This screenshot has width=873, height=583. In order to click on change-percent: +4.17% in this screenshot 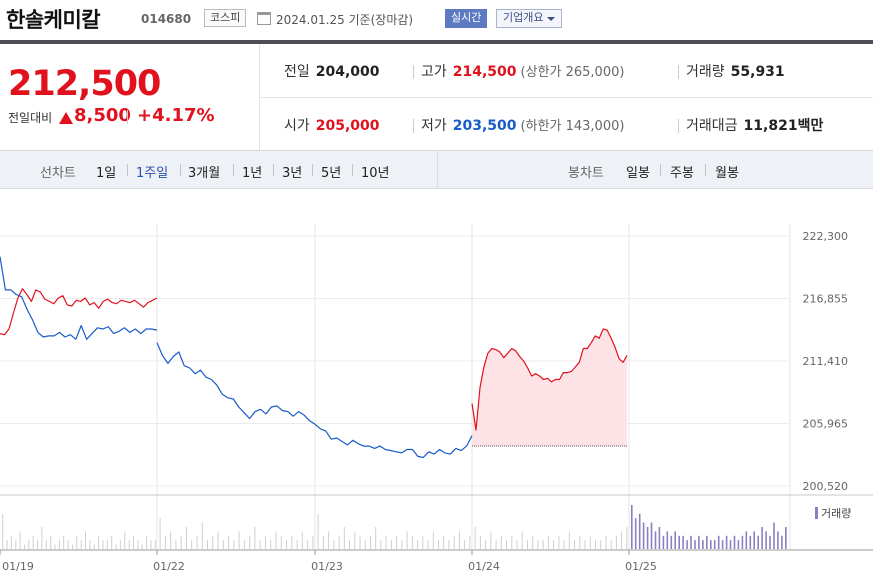, I will do `click(176, 115)`.